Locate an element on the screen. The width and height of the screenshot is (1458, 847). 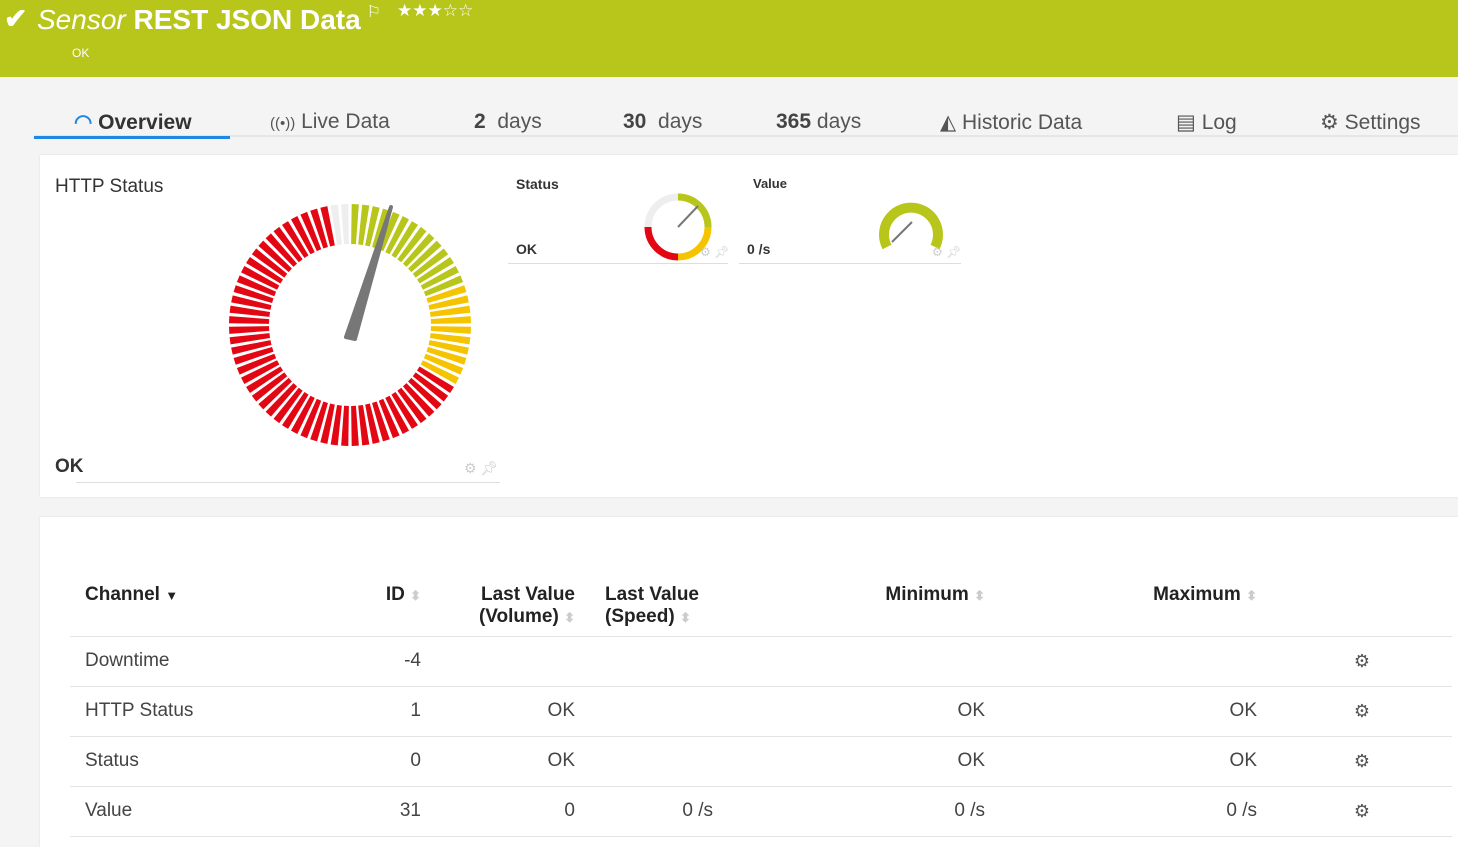
maximum-cell: 0 /s is located at coordinates (1136, 811).